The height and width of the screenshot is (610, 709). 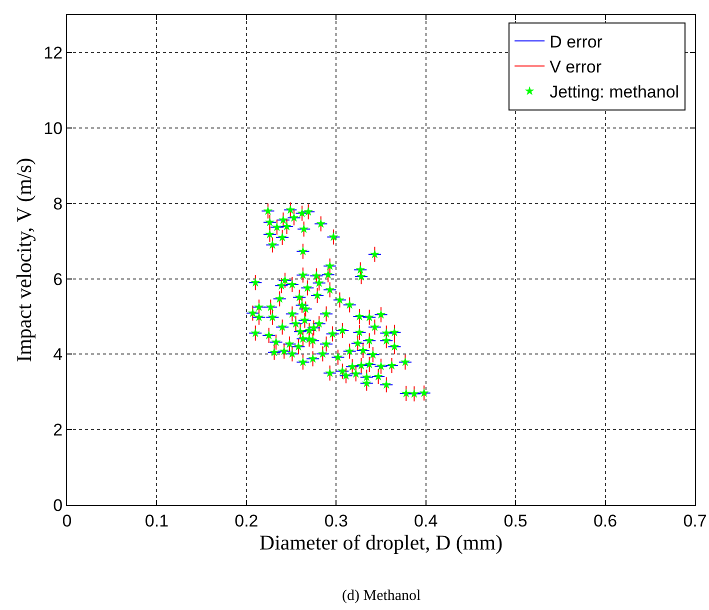 I want to click on y-tick-label: 0, so click(x=58, y=505).